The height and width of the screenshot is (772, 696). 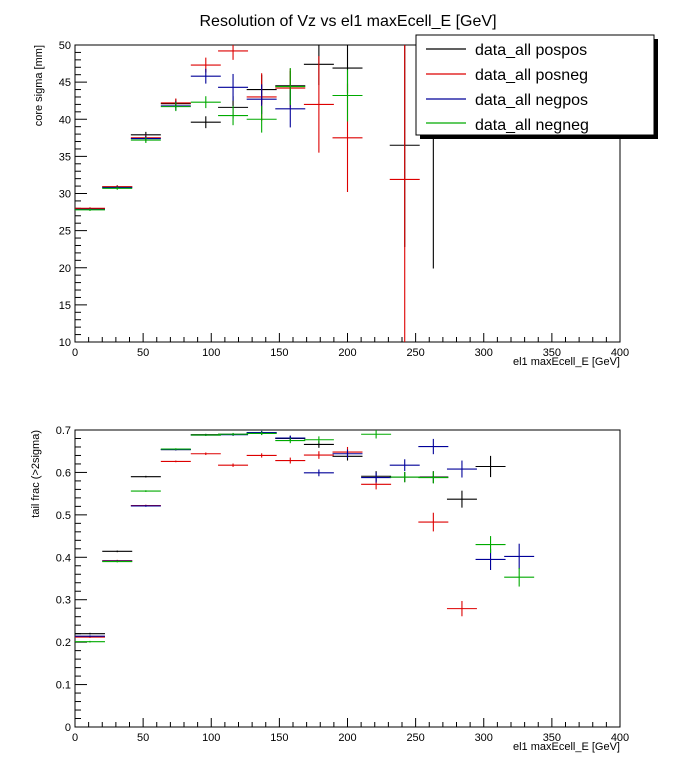 What do you see at coordinates (63, 686) in the screenshot?
I see `tail-frac-y-tick-label: 0.1` at bounding box center [63, 686].